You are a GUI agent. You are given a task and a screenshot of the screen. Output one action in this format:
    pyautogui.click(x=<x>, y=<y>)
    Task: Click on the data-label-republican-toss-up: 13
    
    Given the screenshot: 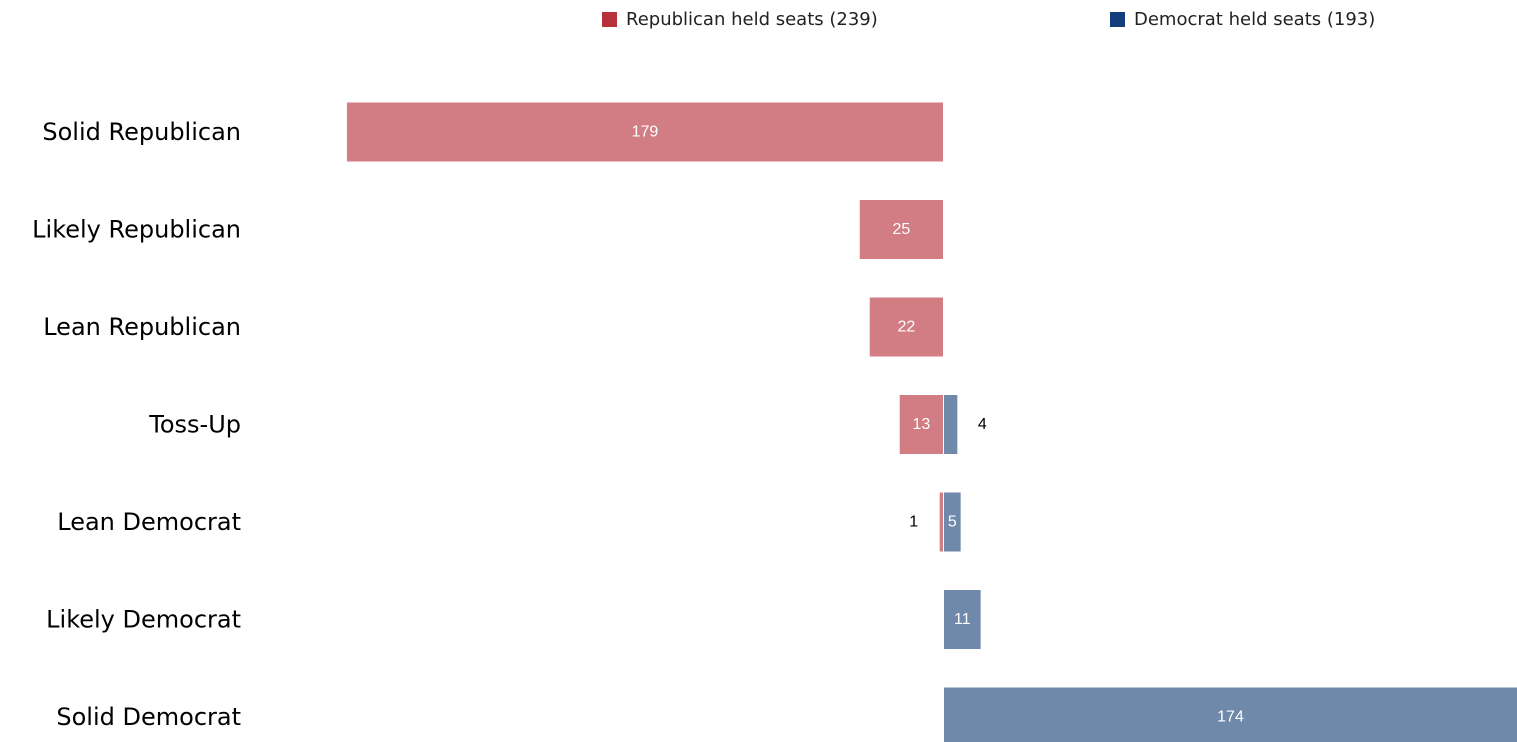 What is the action you would take?
    pyautogui.click(x=921, y=424)
    